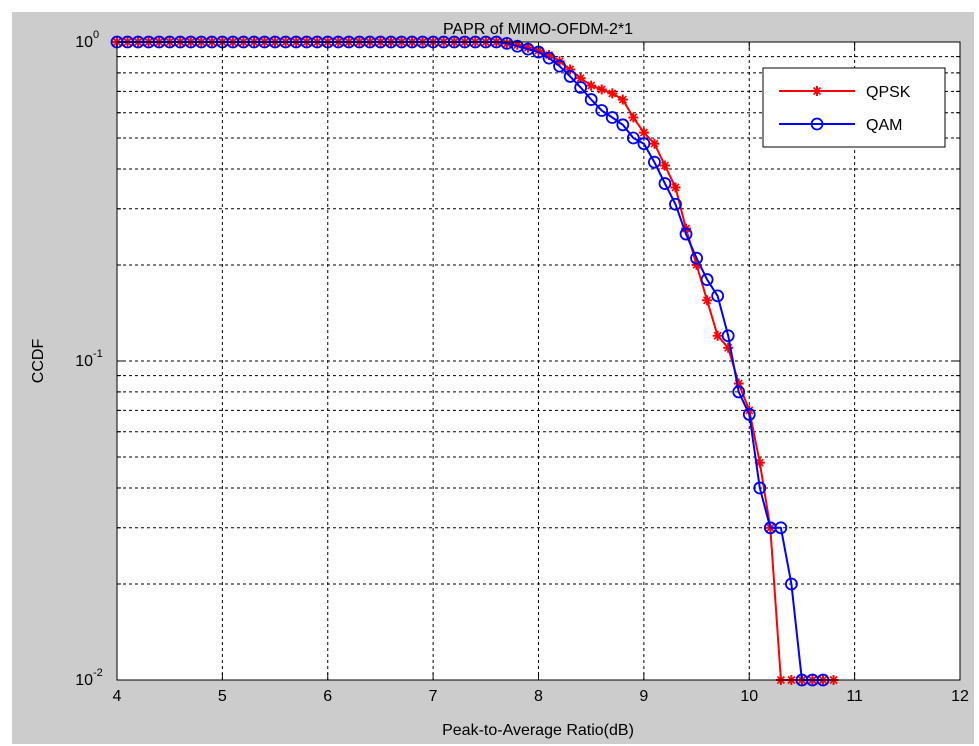  What do you see at coordinates (854, 696) in the screenshot?
I see `x-tick-label: 11` at bounding box center [854, 696].